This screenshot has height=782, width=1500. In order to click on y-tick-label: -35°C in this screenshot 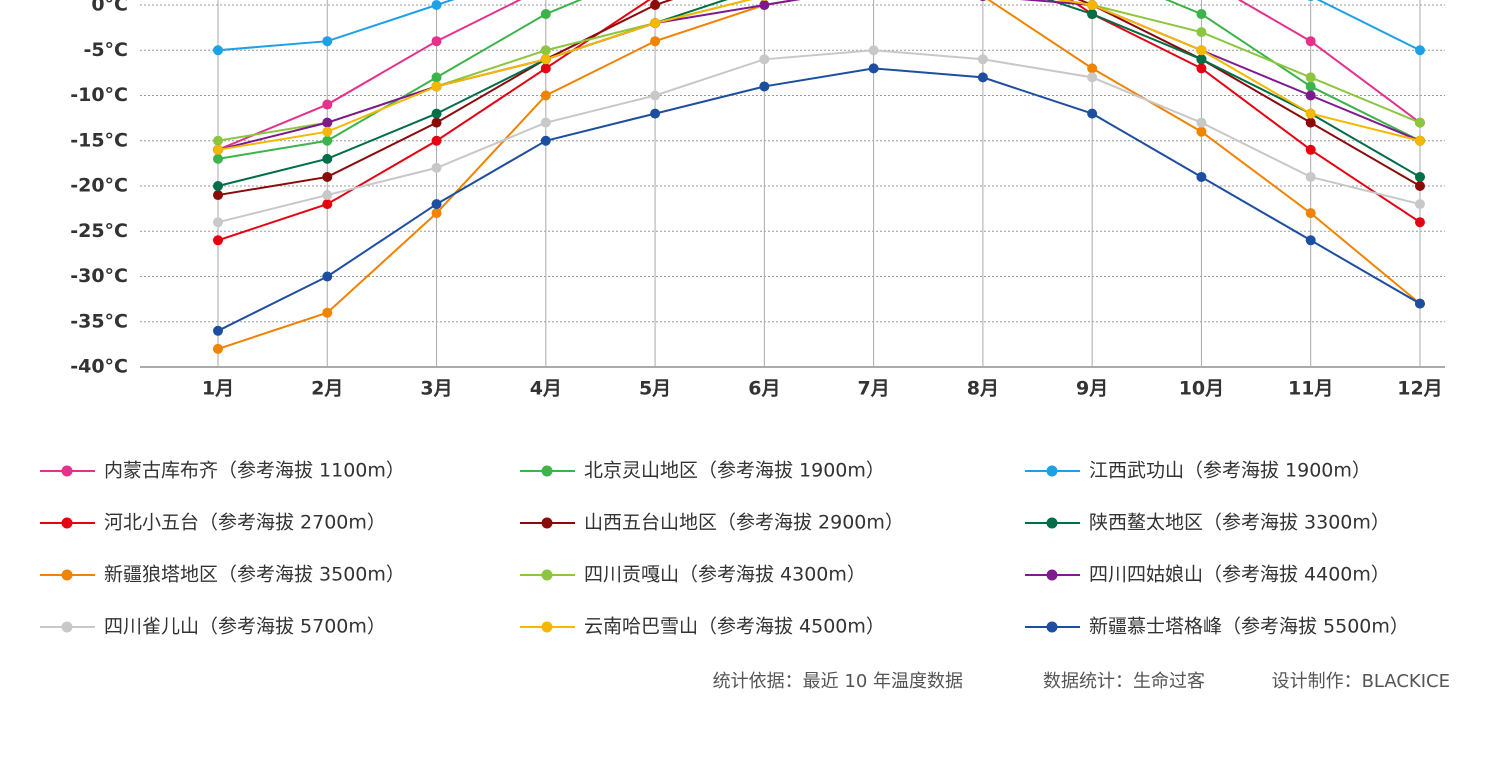, I will do `click(99, 321)`.